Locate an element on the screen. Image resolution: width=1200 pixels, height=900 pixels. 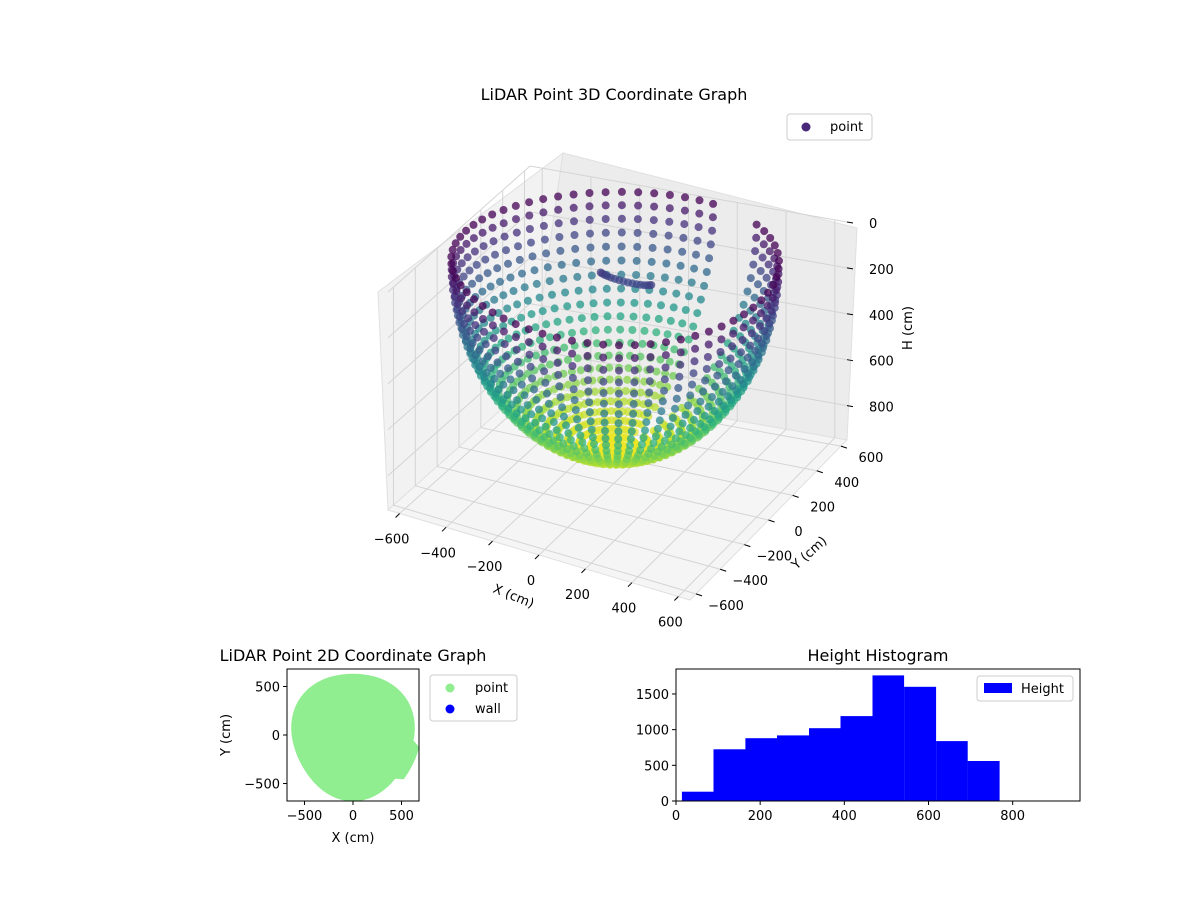
ticks-histogram: 0 200 400 600 800 0 500 1000 1500 is located at coordinates (830, 756).